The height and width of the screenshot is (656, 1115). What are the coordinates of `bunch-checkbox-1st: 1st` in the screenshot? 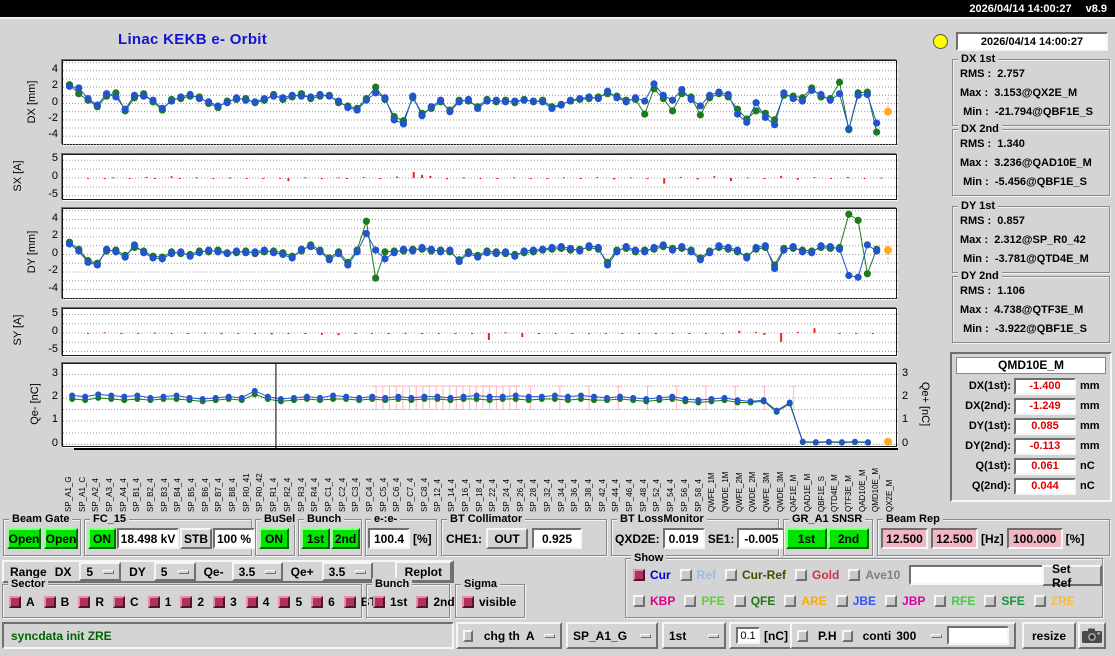 It's located at (390, 602).